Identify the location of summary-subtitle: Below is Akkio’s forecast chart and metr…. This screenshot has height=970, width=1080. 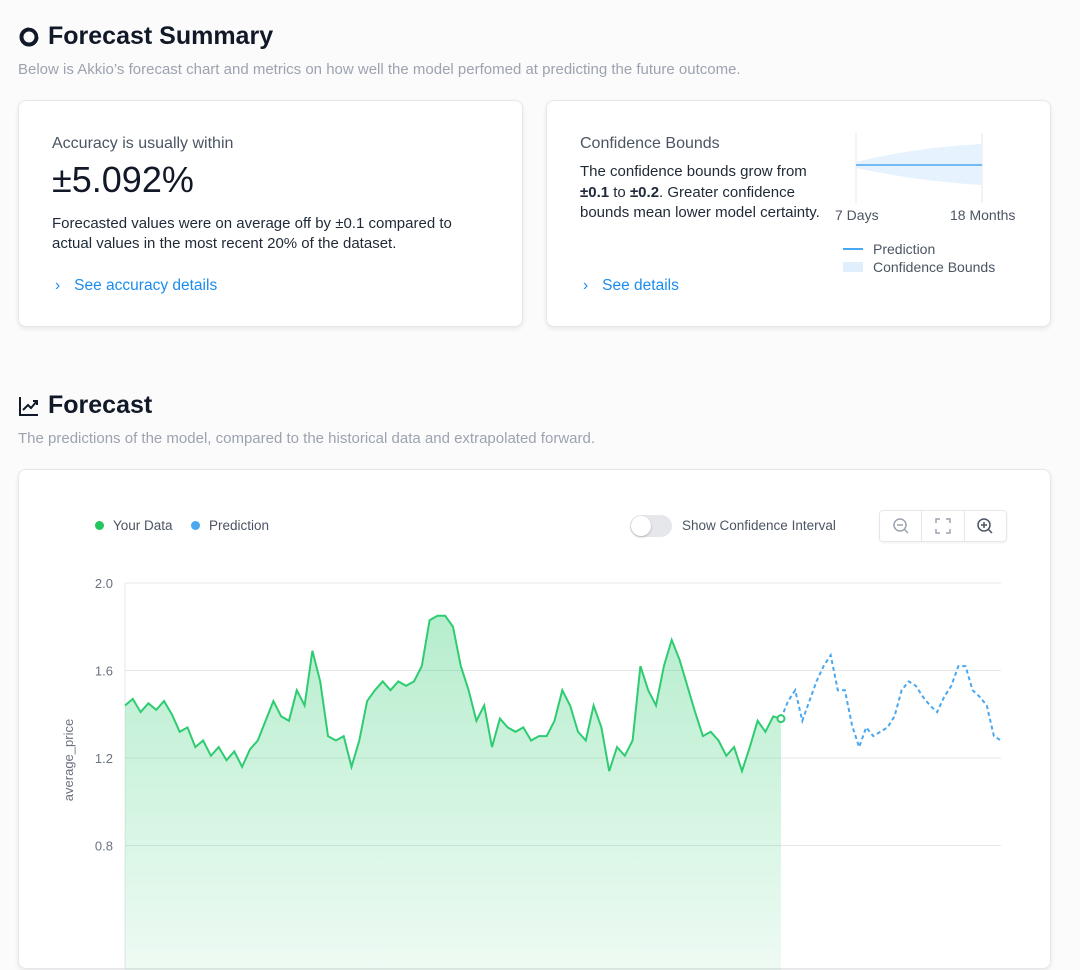
(379, 69).